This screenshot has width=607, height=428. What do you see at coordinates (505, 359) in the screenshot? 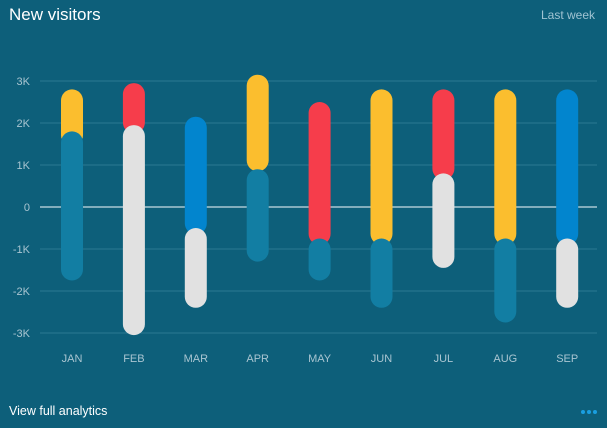
I see `x-tick-label: AUG` at bounding box center [505, 359].